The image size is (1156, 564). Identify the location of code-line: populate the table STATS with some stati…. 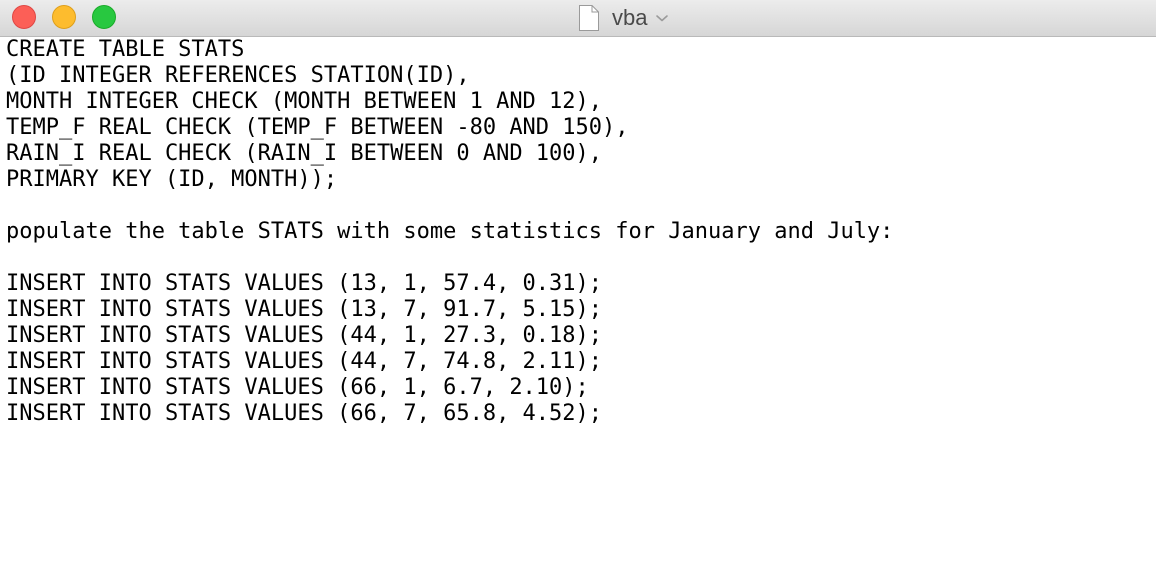
(450, 231).